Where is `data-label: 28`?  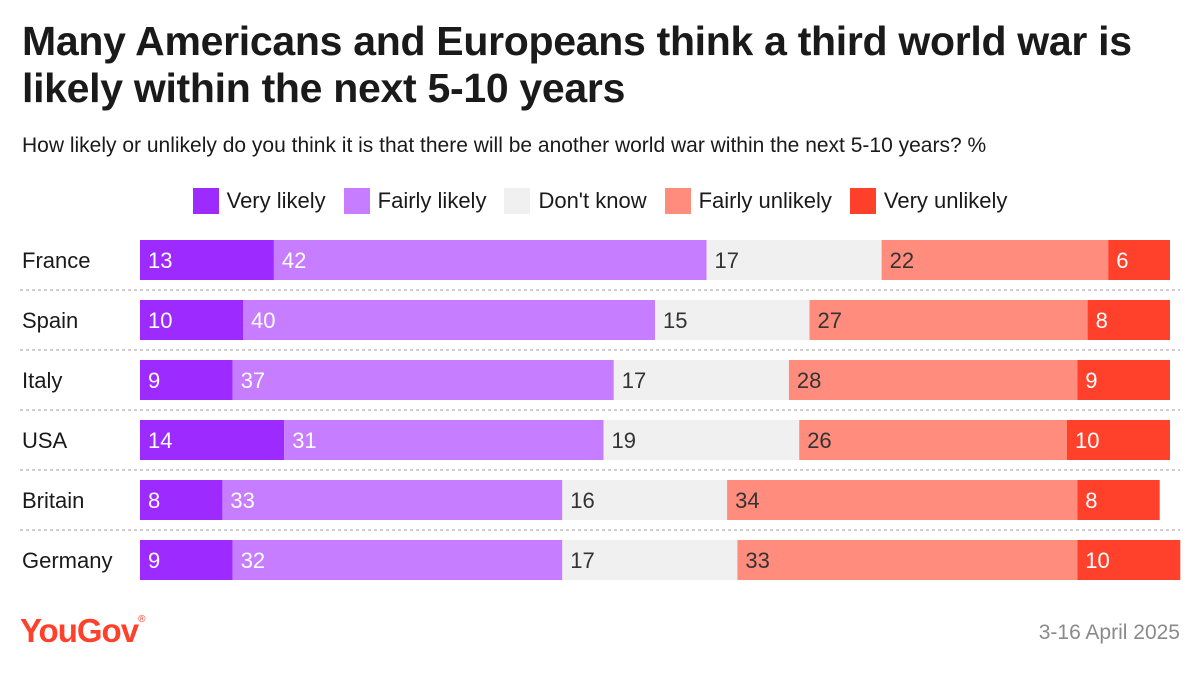
data-label: 28 is located at coordinates (809, 380).